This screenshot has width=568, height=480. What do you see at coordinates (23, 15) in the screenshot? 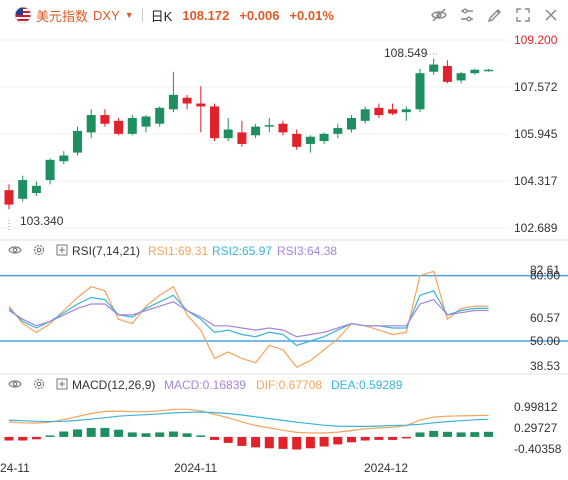
I see `us-flag-icon` at bounding box center [23, 15].